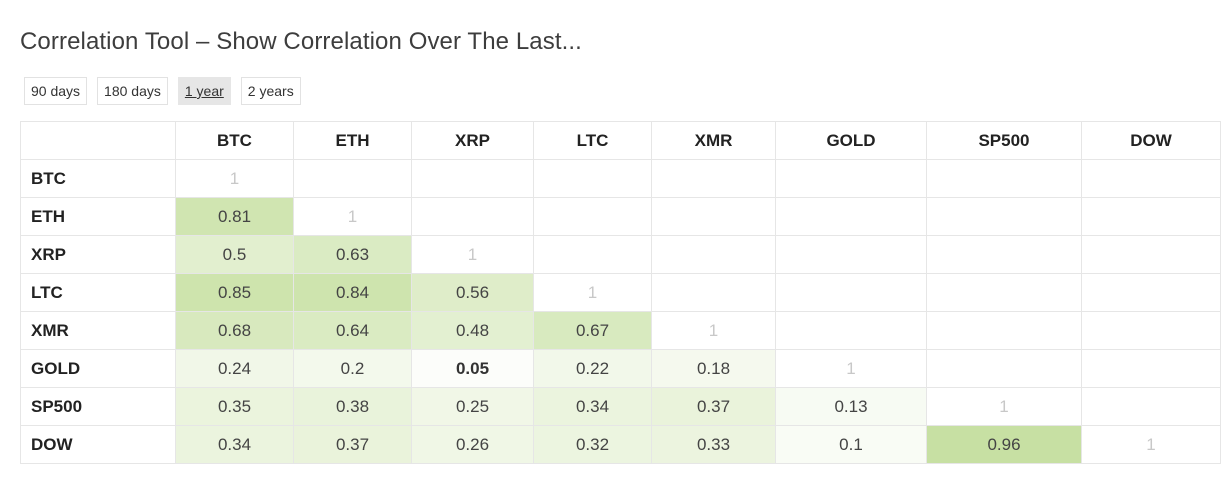  I want to click on matrix-row-xmr: XMR 0.68 0.64 0.48 0.67 1, so click(620, 330).